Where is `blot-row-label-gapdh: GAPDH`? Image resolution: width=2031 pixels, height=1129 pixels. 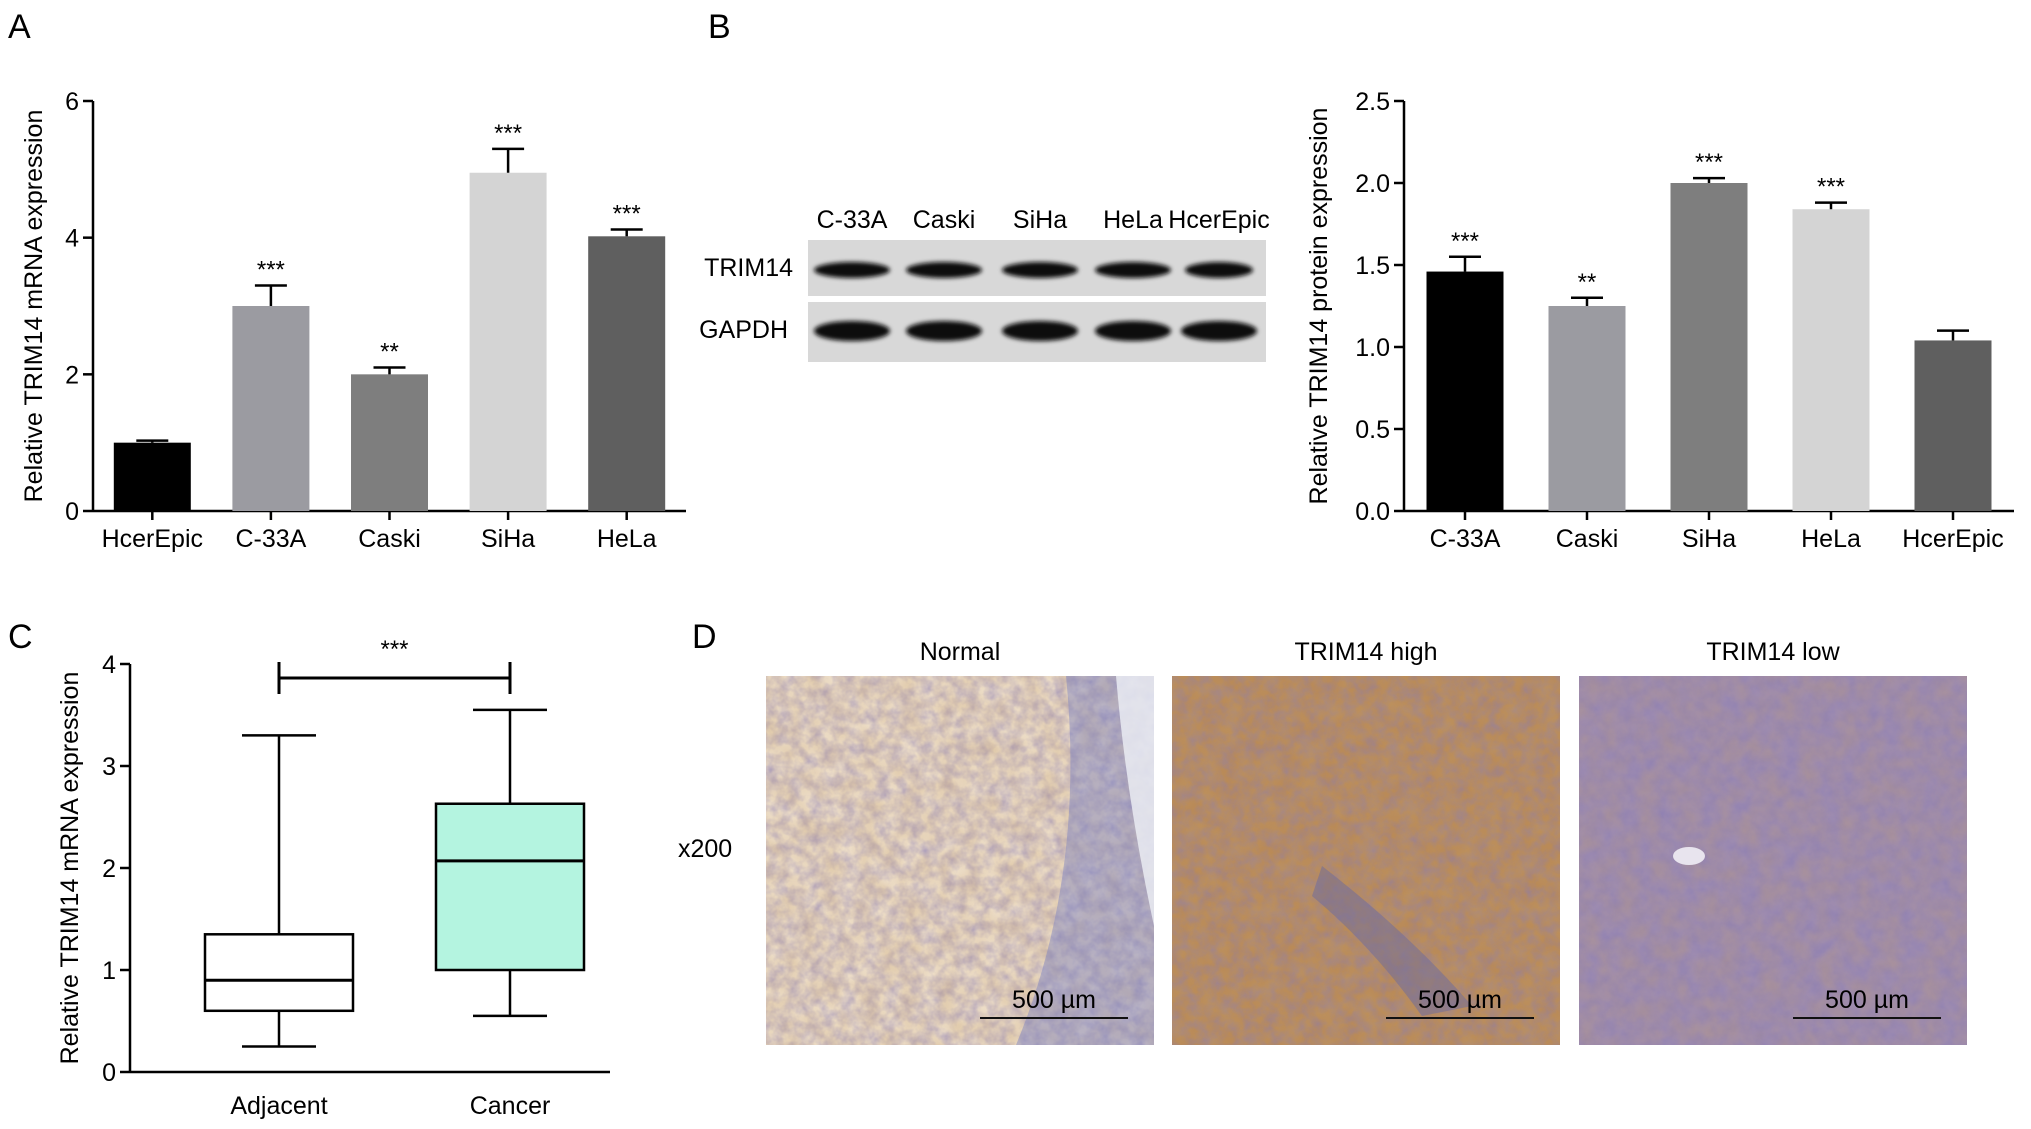 blot-row-label-gapdh: GAPDH is located at coordinates (743, 330).